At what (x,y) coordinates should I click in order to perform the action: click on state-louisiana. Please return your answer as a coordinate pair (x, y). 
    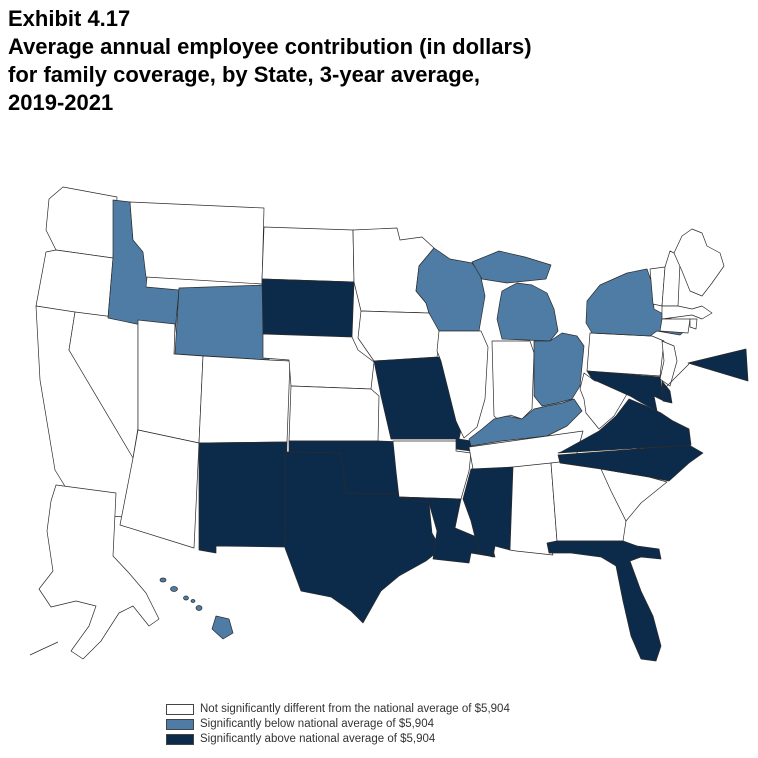
    Looking at the image, I should click on (447, 530).